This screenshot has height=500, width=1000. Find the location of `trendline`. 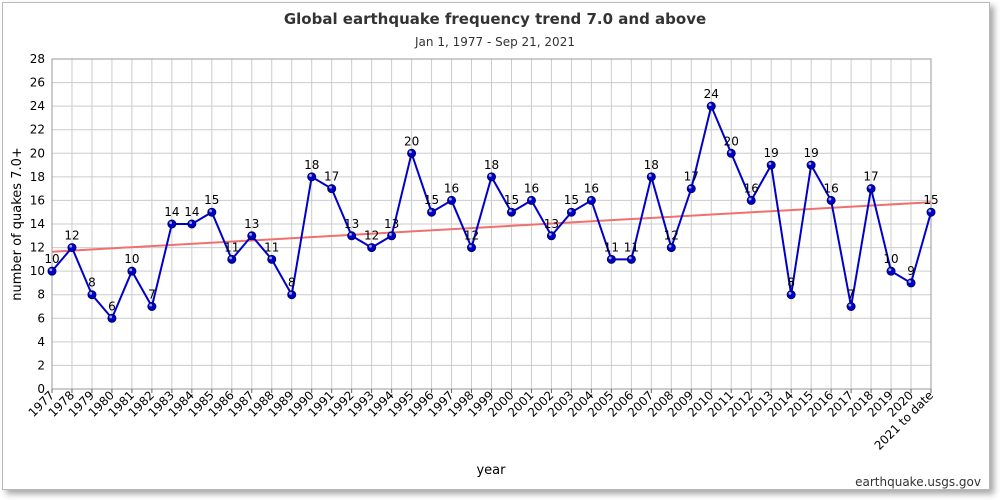

trendline is located at coordinates (491, 227).